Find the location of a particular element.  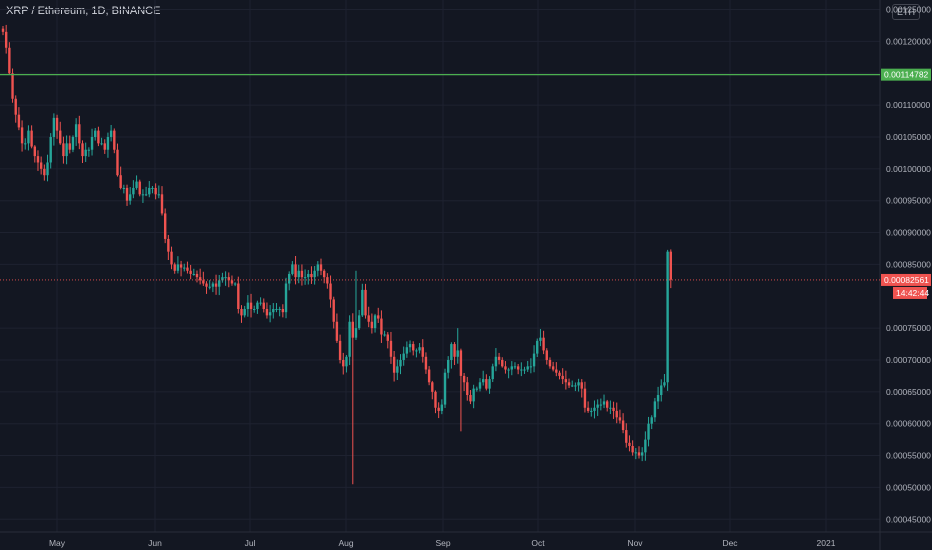

y-tick-label: 0.00050000 is located at coordinates (908, 487).